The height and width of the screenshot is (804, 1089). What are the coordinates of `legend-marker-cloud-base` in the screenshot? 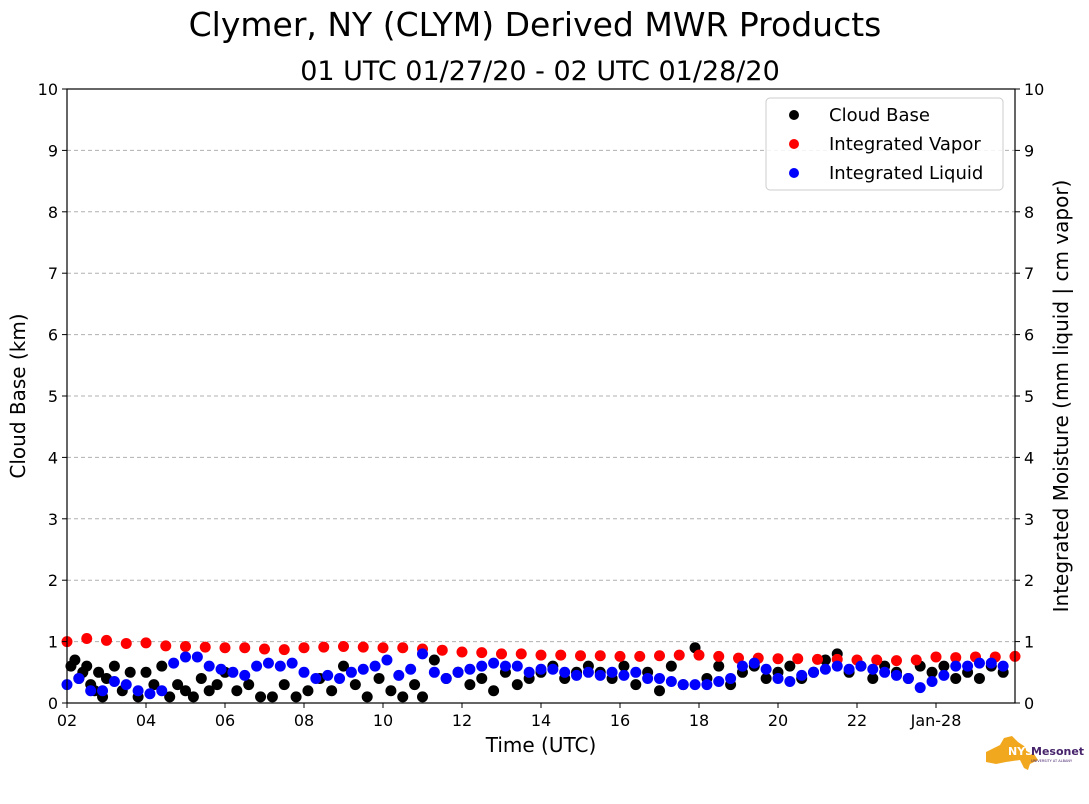 It's located at (794, 115).